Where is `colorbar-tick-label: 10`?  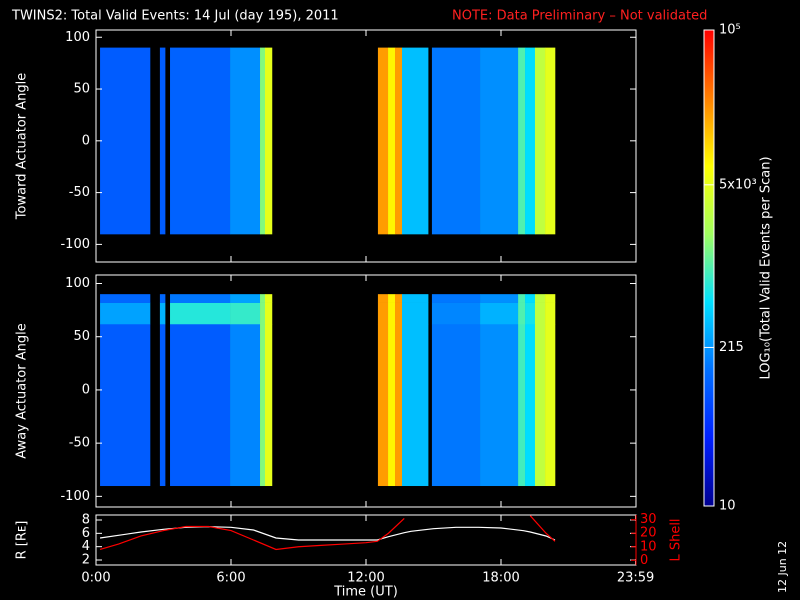
colorbar-tick-label: 10 is located at coordinates (727, 506).